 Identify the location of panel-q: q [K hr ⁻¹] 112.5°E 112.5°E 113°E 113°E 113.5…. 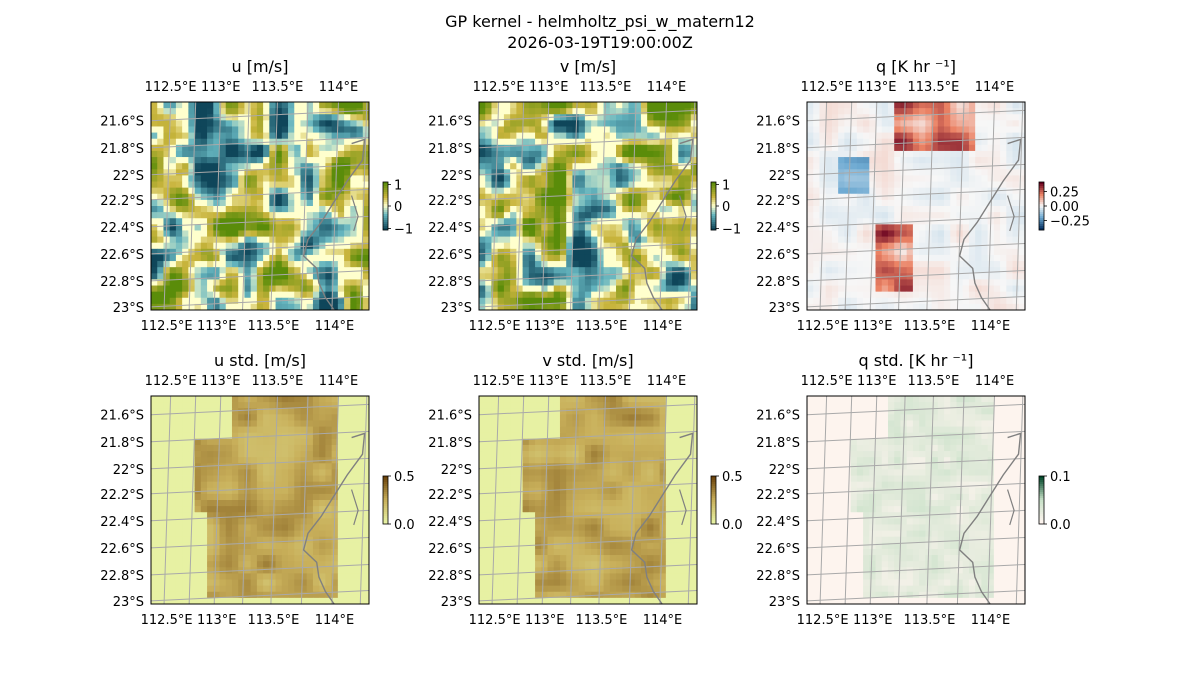
(923, 195).